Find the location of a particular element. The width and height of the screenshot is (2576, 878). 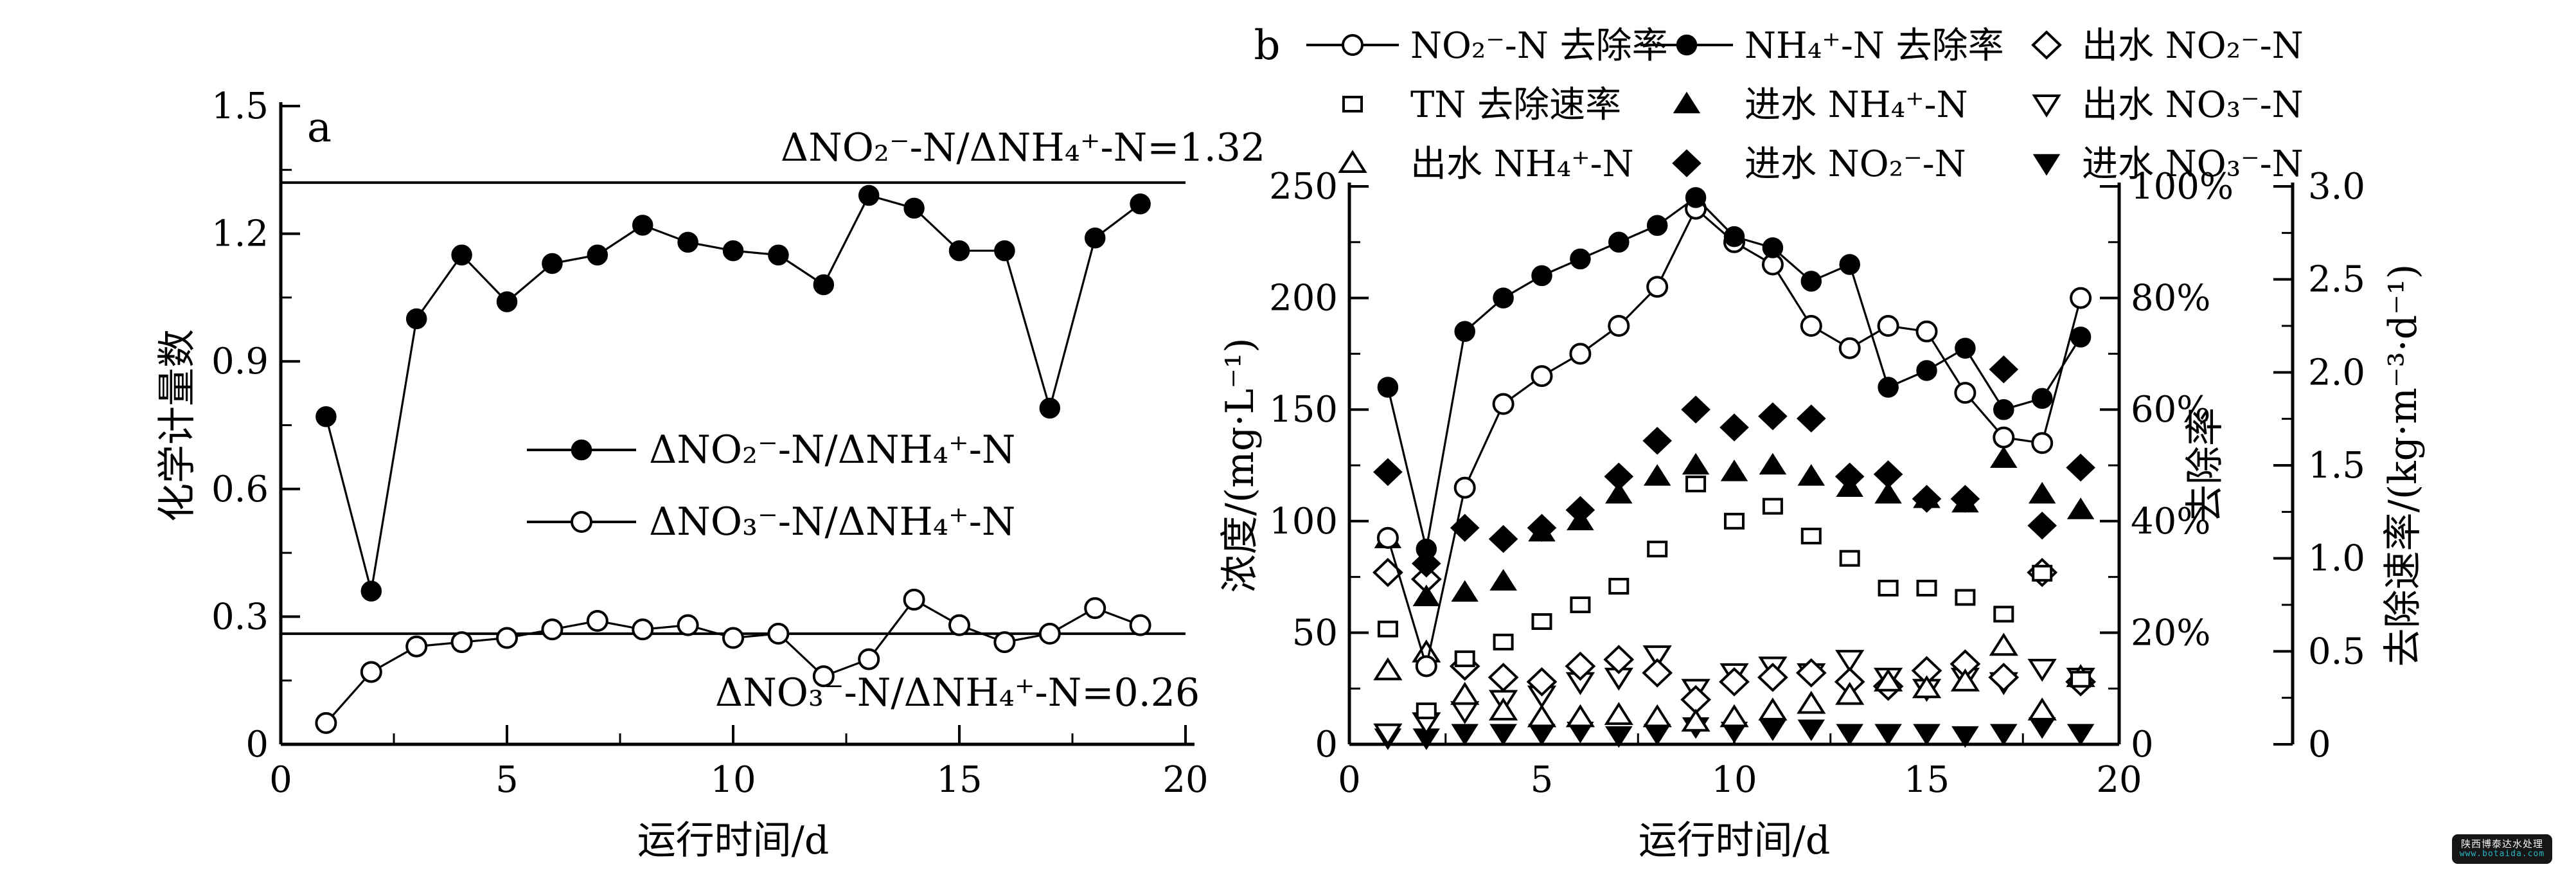

svg-text: 2.0 is located at coordinates (2337, 372).